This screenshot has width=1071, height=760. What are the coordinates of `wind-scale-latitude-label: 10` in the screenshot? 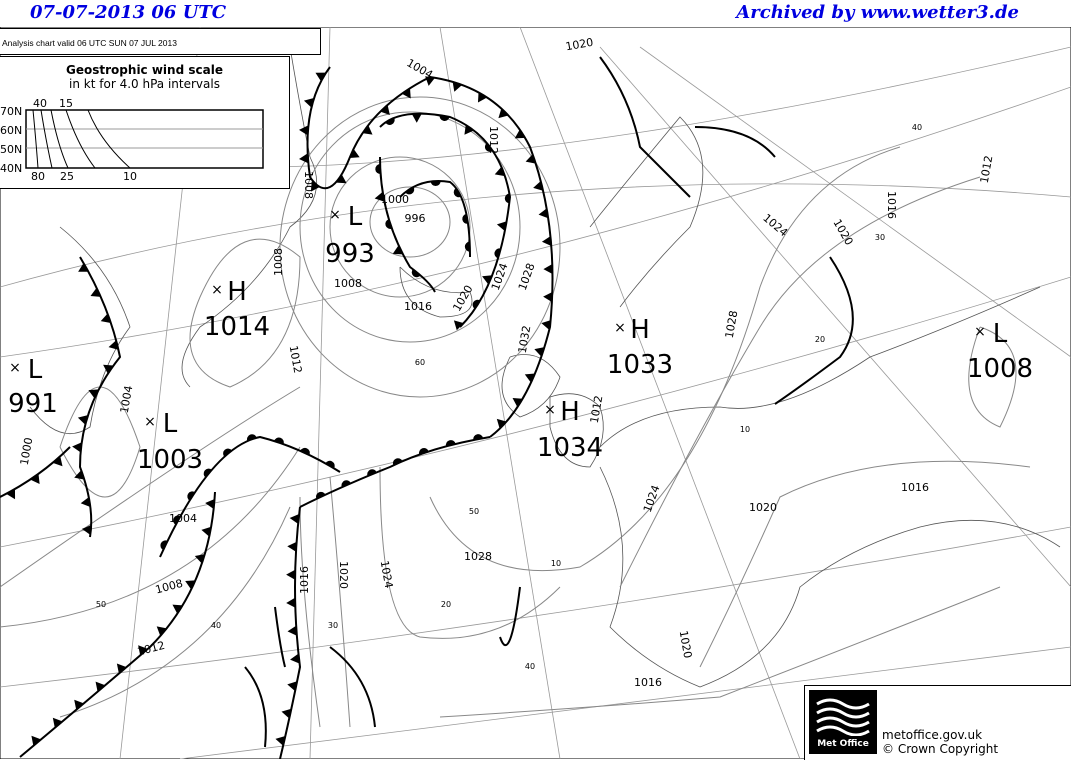 It's located at (556, 563).